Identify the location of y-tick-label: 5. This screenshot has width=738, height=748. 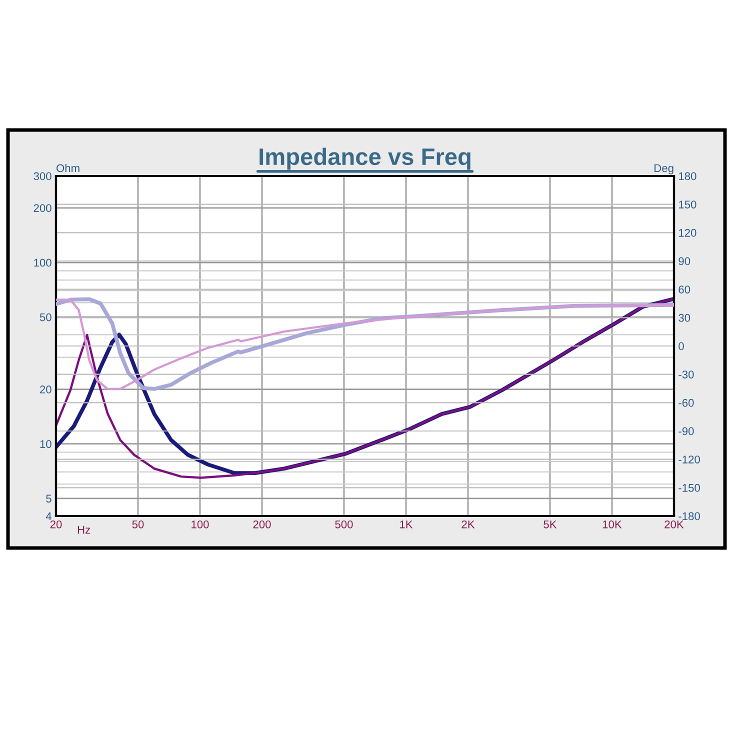
(49, 498).